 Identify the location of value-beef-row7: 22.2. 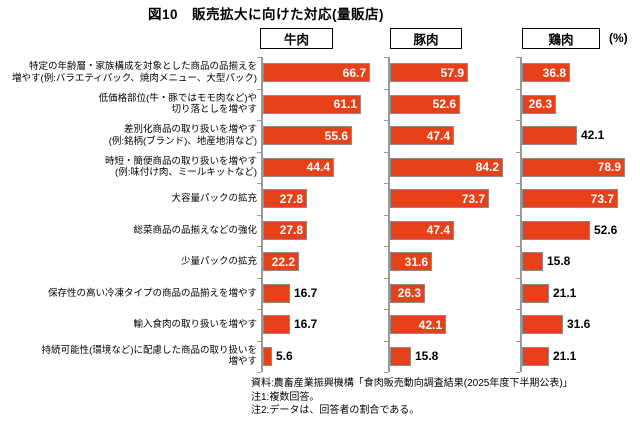
(283, 261).